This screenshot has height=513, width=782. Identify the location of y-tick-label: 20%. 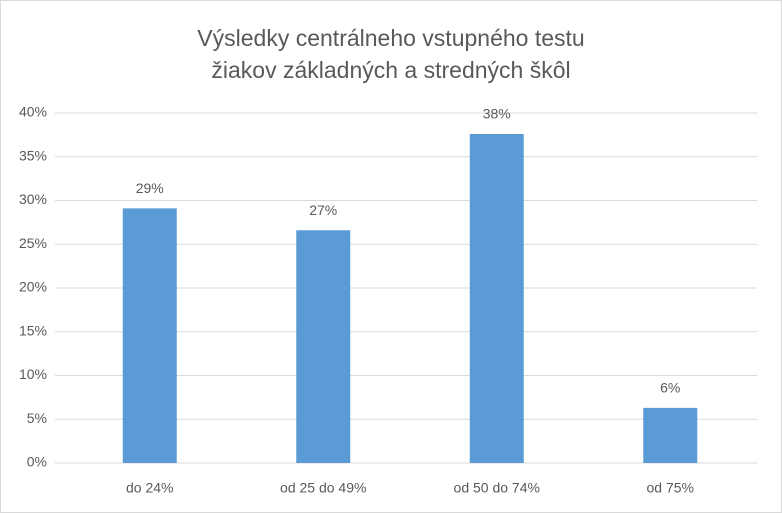
(33, 287).